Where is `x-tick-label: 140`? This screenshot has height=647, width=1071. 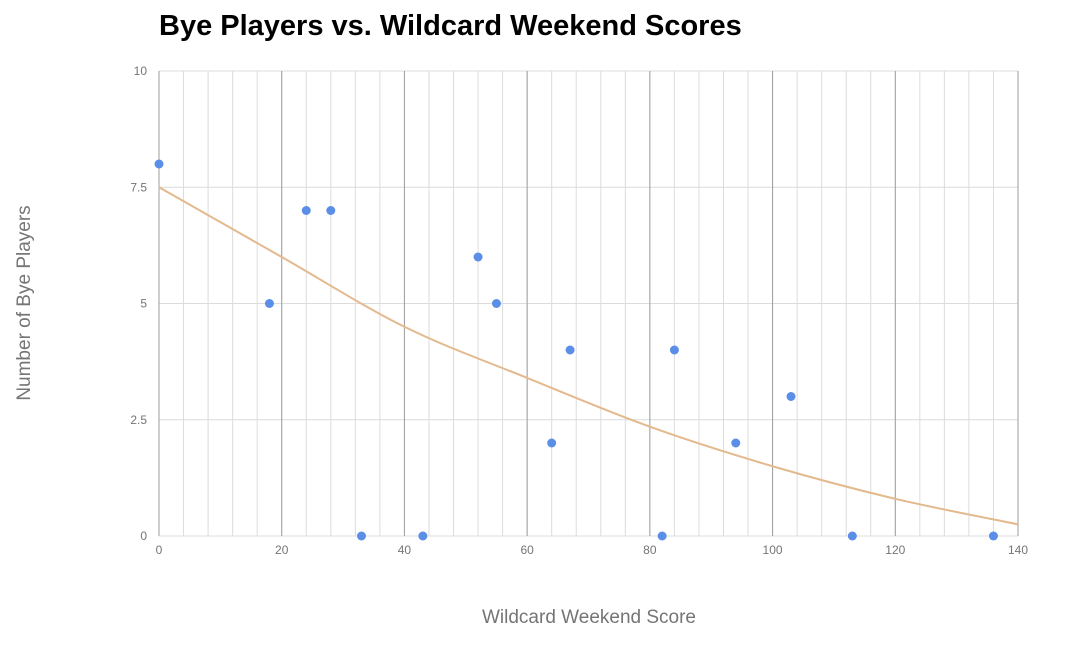
x-tick-label: 140 is located at coordinates (1018, 550).